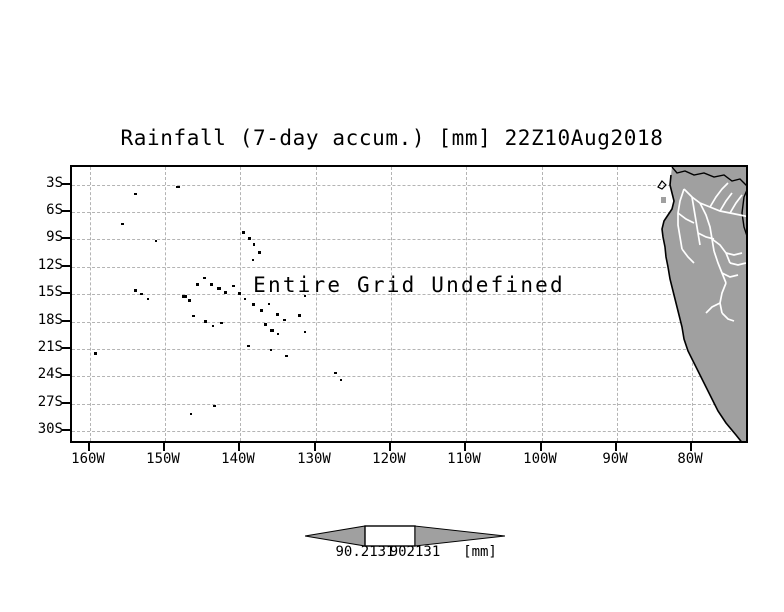  What do you see at coordinates (409, 285) in the screenshot?
I see `grid-undefined-message: Entire Grid Undefined` at bounding box center [409, 285].